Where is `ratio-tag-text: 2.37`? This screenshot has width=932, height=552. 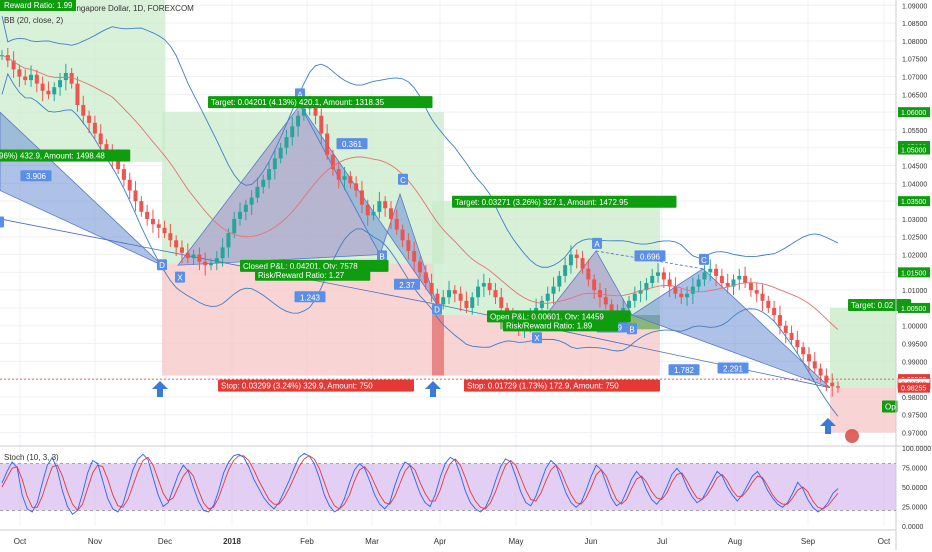
ratio-tag-text: 2.37 is located at coordinates (407, 285).